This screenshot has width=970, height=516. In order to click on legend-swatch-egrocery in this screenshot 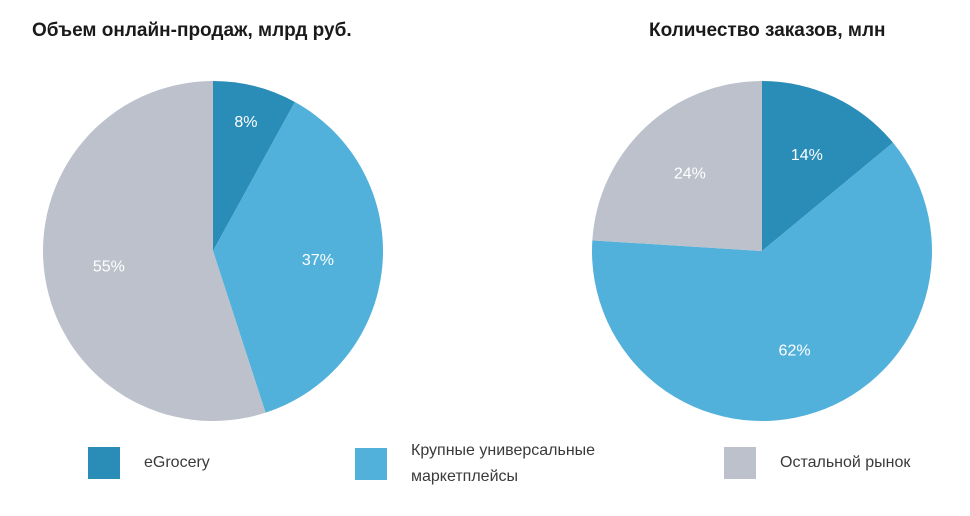, I will do `click(104, 463)`.